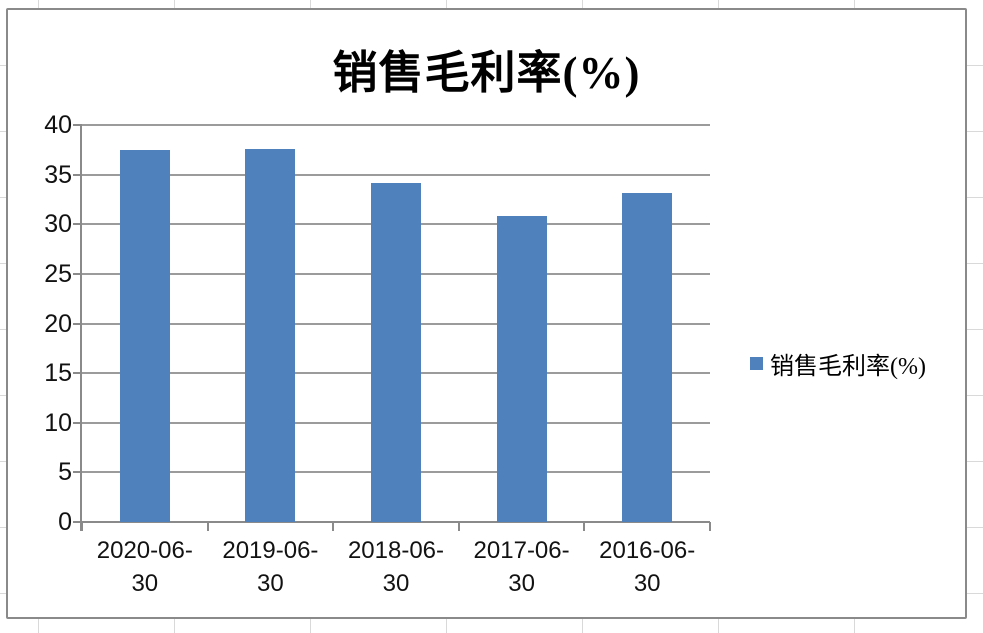  What do you see at coordinates (144, 567) in the screenshot?
I see `x-axis-label: 2020-06-30` at bounding box center [144, 567].